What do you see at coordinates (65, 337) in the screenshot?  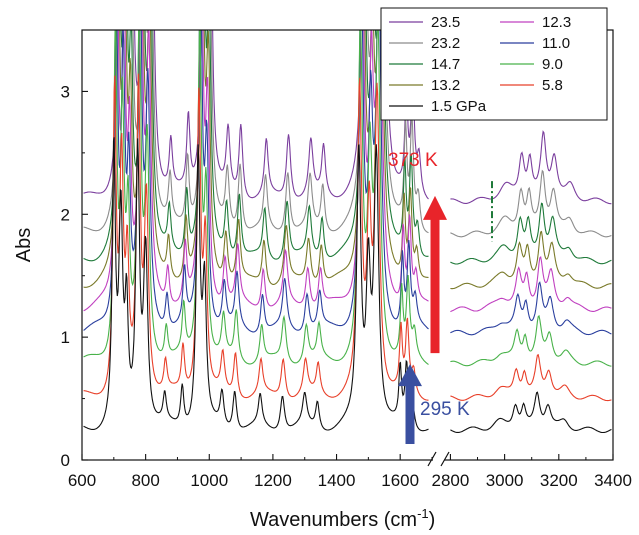 I see `y-tick-label: 1` at bounding box center [65, 337].